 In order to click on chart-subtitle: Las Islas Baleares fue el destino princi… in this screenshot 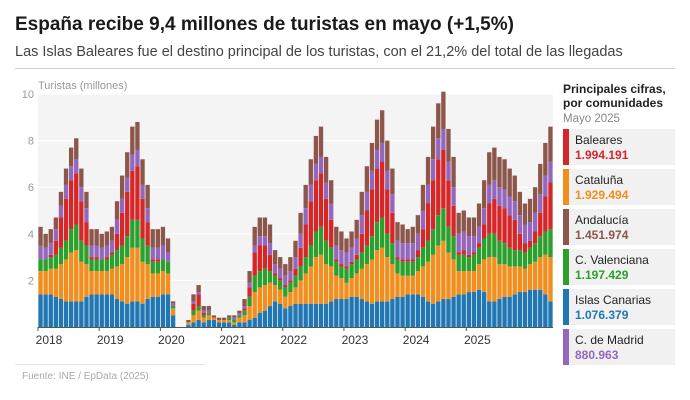, I will do `click(319, 52)`.